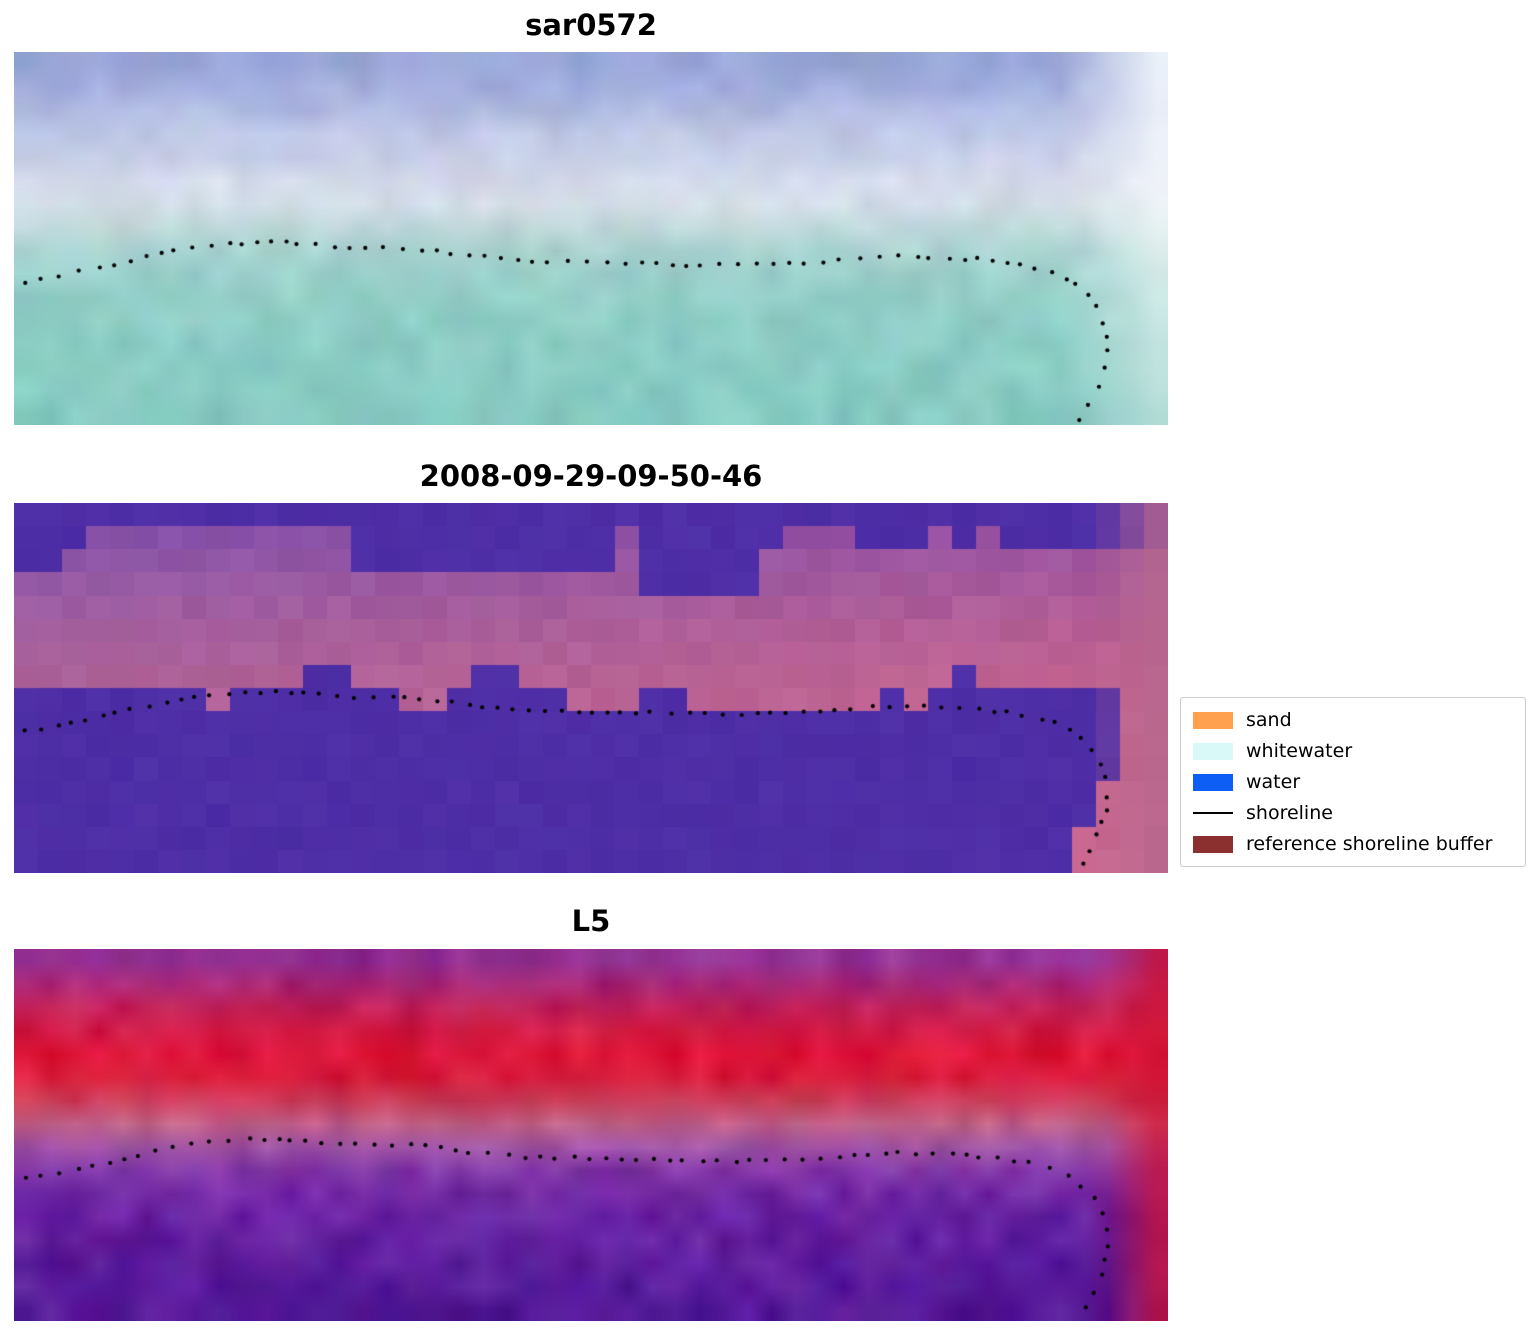  I want to click on legend-item-reference-shoreline-buffer: reference shoreline buffer, so click(1353, 844).